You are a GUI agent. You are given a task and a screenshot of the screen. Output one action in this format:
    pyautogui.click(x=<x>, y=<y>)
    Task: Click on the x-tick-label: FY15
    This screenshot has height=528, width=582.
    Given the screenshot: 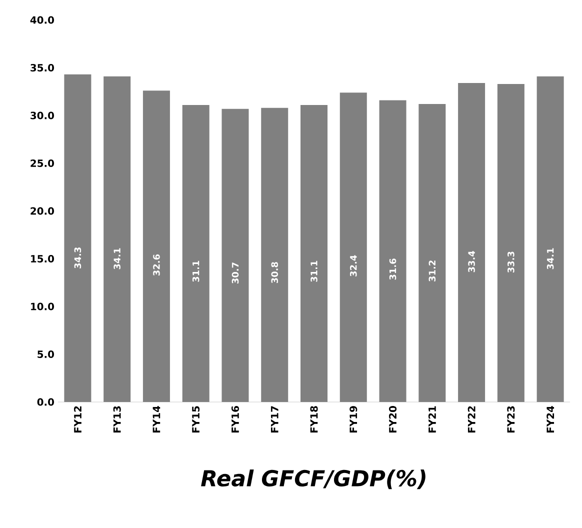 What is the action you would take?
    pyautogui.click(x=196, y=419)
    